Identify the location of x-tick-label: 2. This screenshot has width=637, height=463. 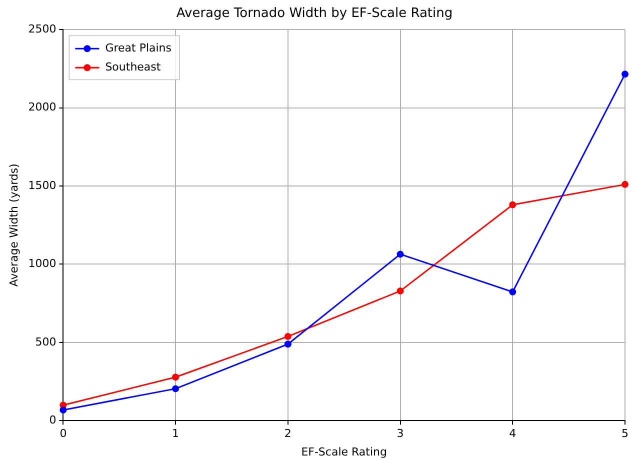
(288, 433).